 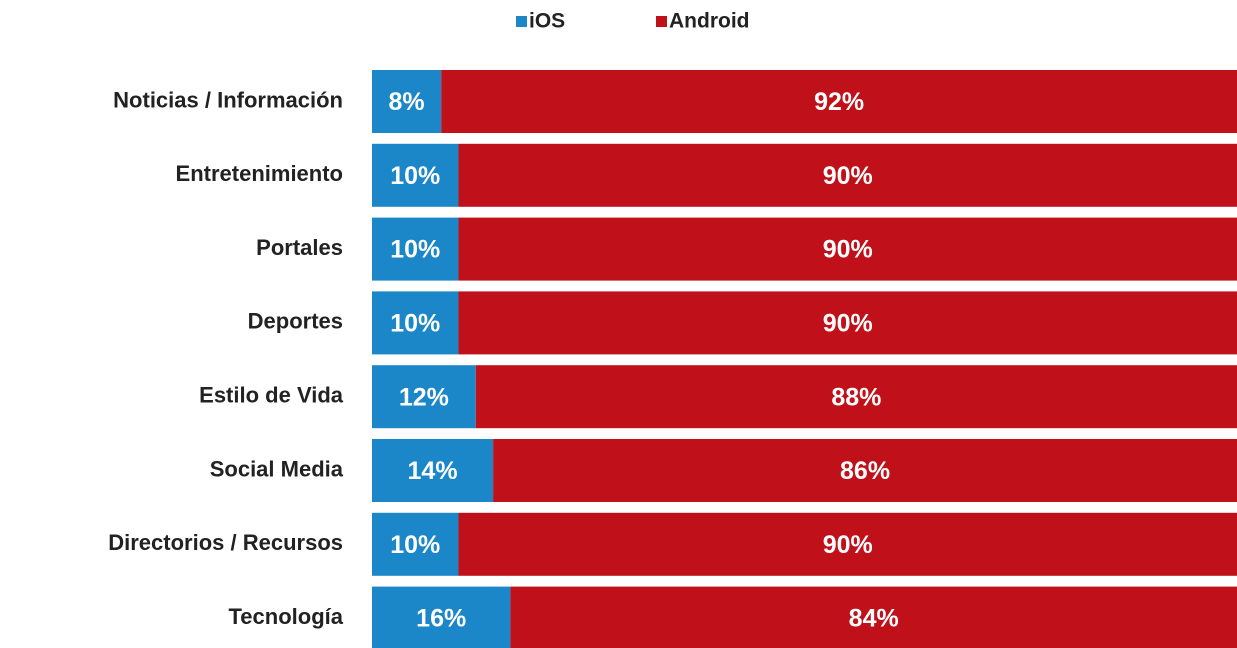 I want to click on data-label: 12%, so click(x=424, y=397).